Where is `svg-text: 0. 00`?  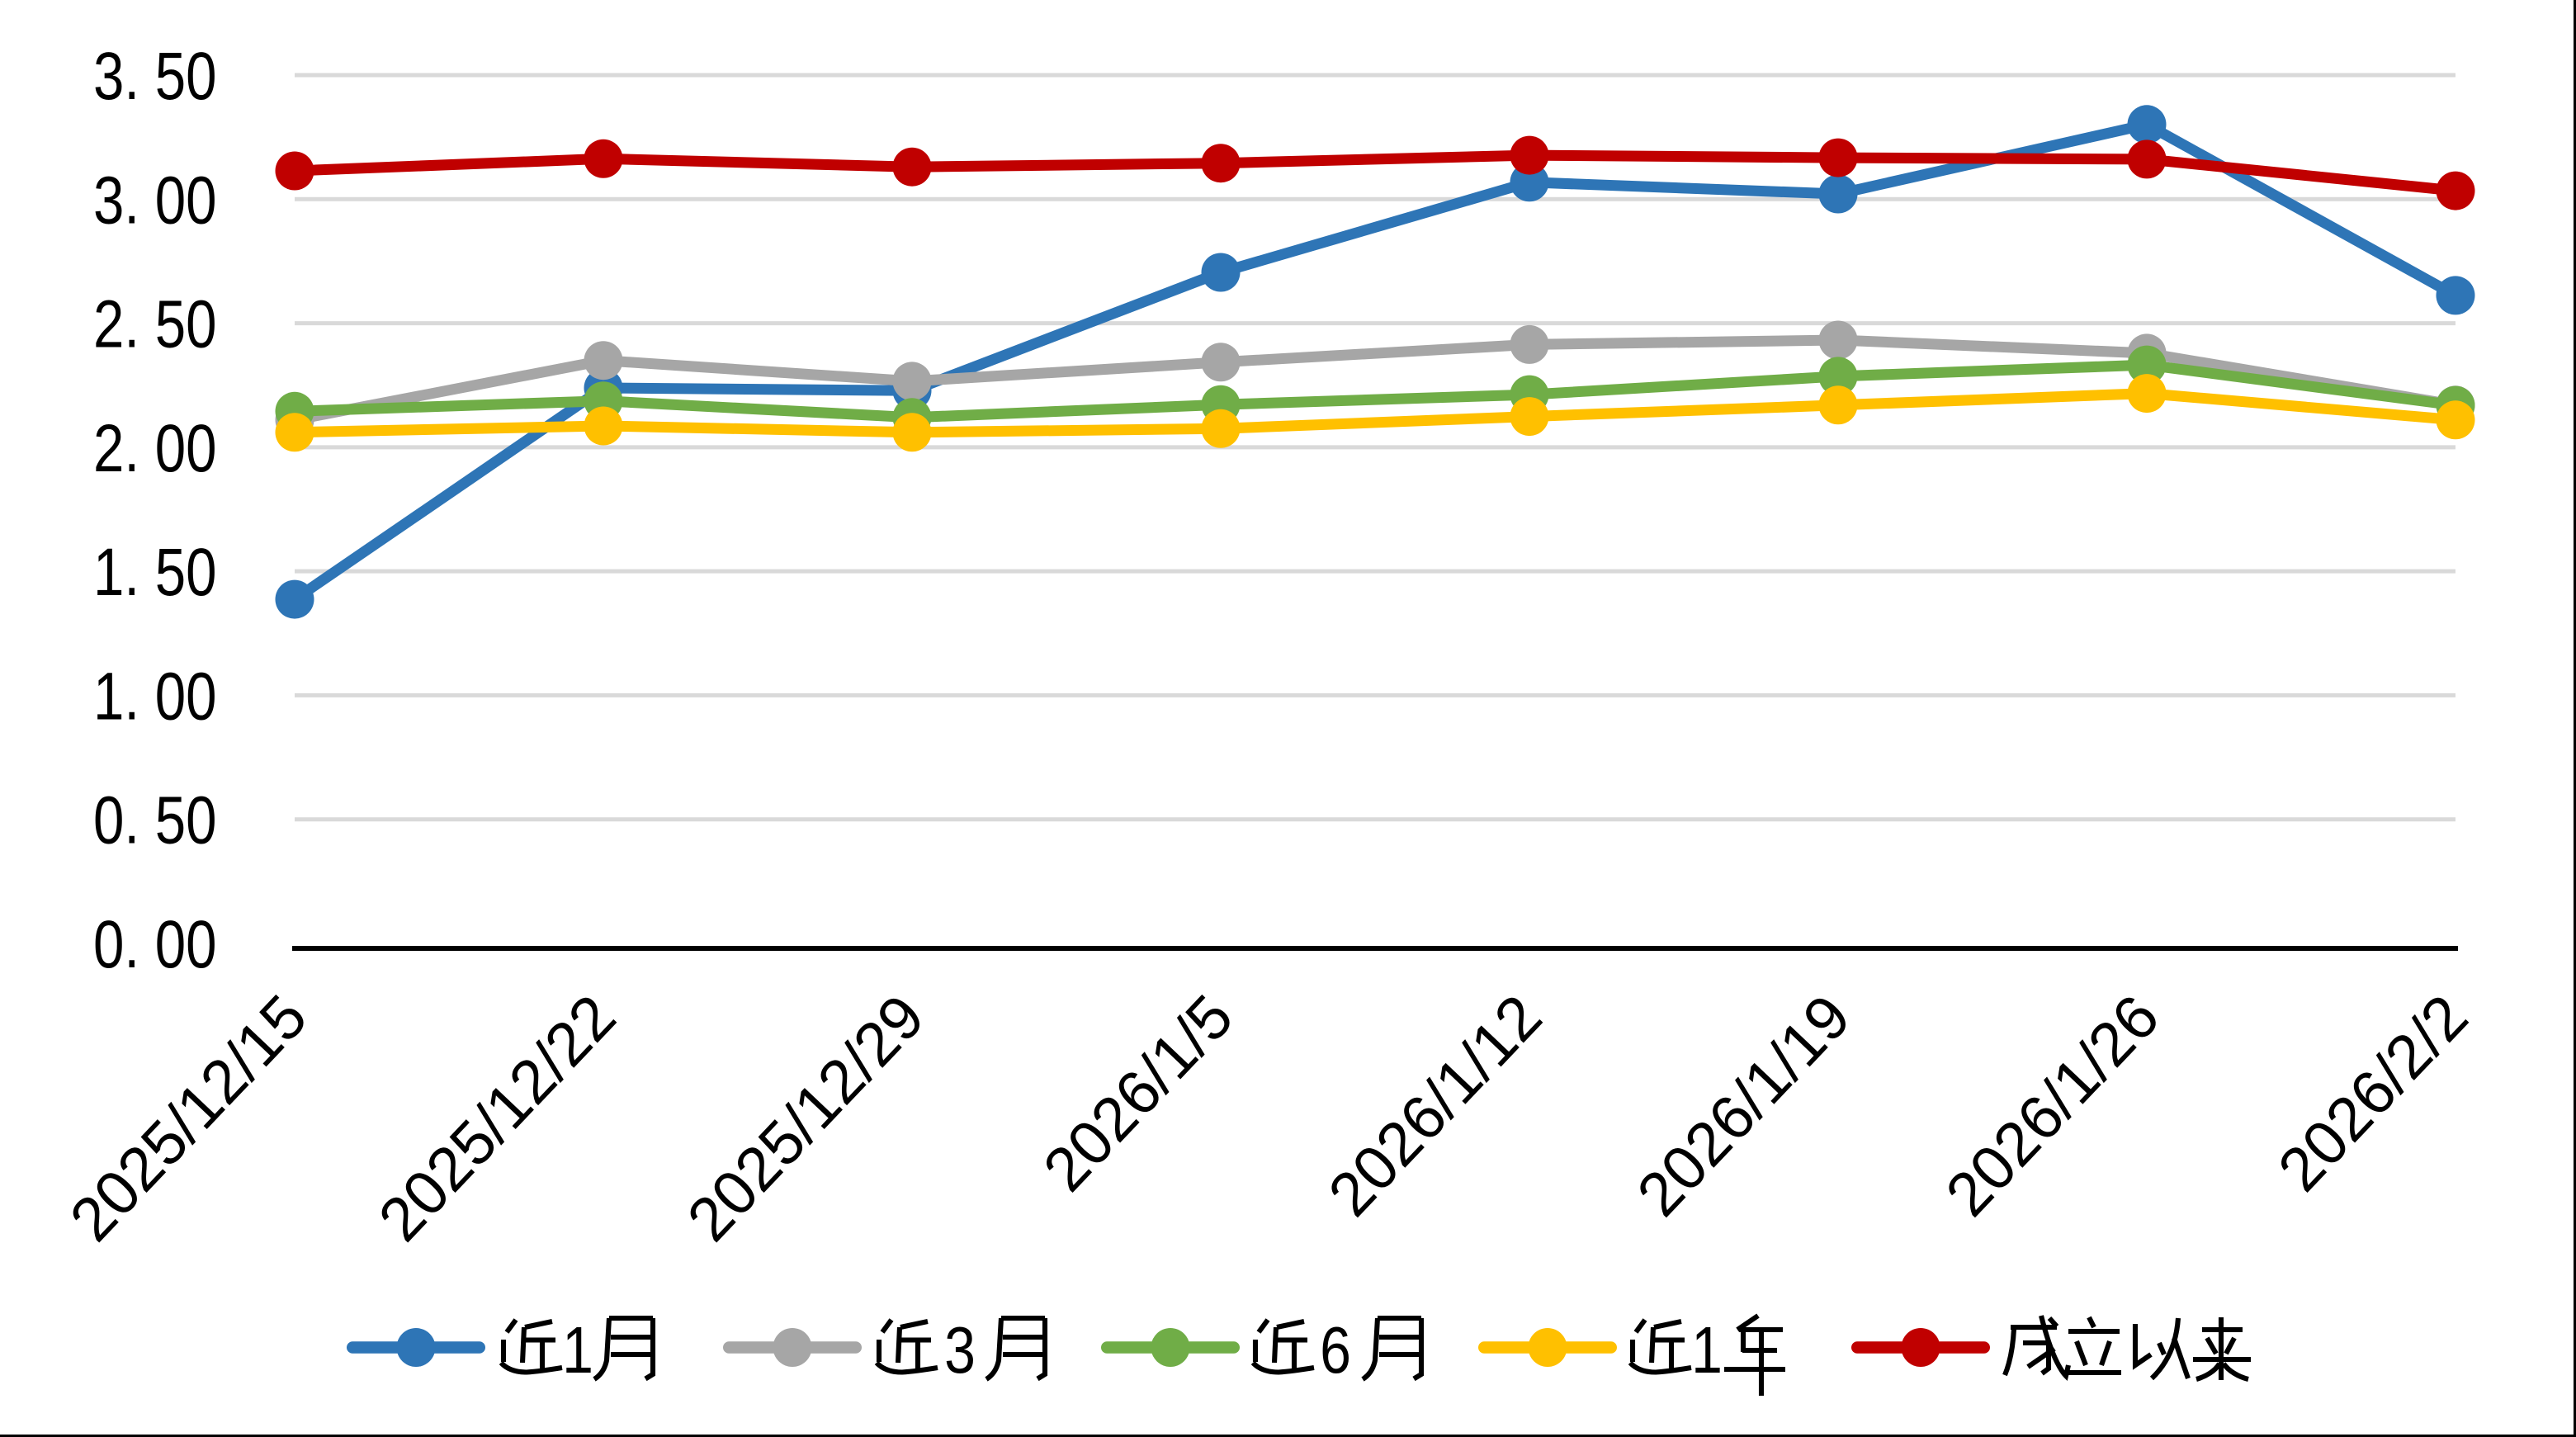 svg-text: 0. 00 is located at coordinates (155, 944).